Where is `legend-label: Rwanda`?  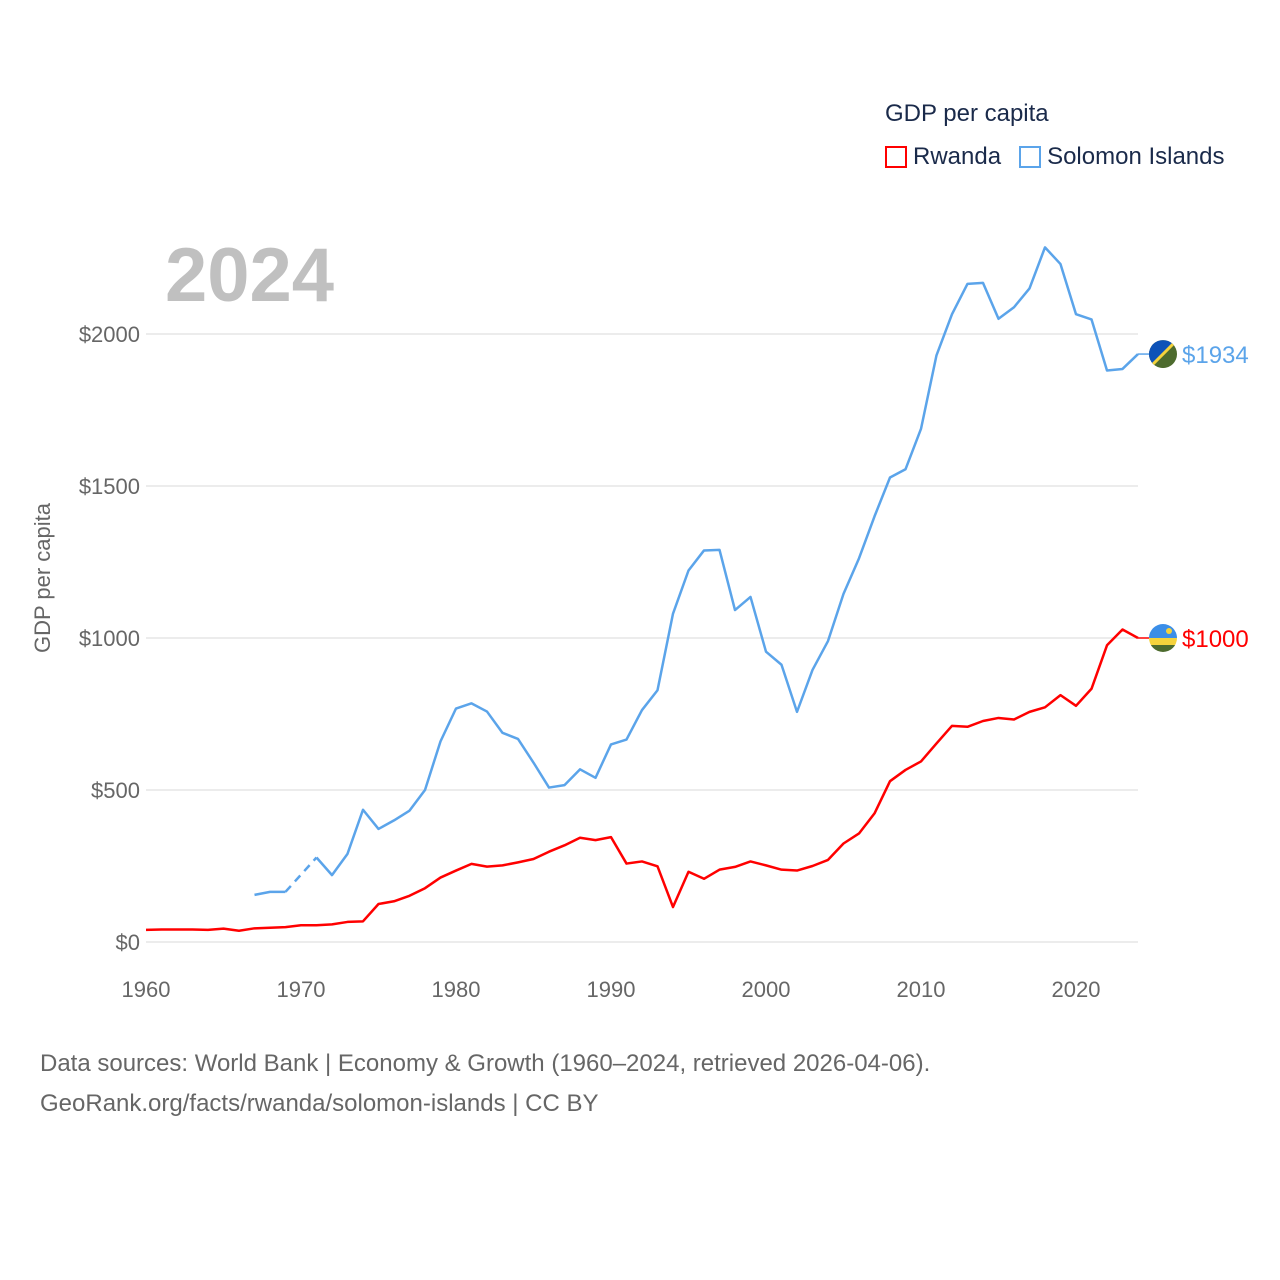
legend-label: Rwanda is located at coordinates (957, 156).